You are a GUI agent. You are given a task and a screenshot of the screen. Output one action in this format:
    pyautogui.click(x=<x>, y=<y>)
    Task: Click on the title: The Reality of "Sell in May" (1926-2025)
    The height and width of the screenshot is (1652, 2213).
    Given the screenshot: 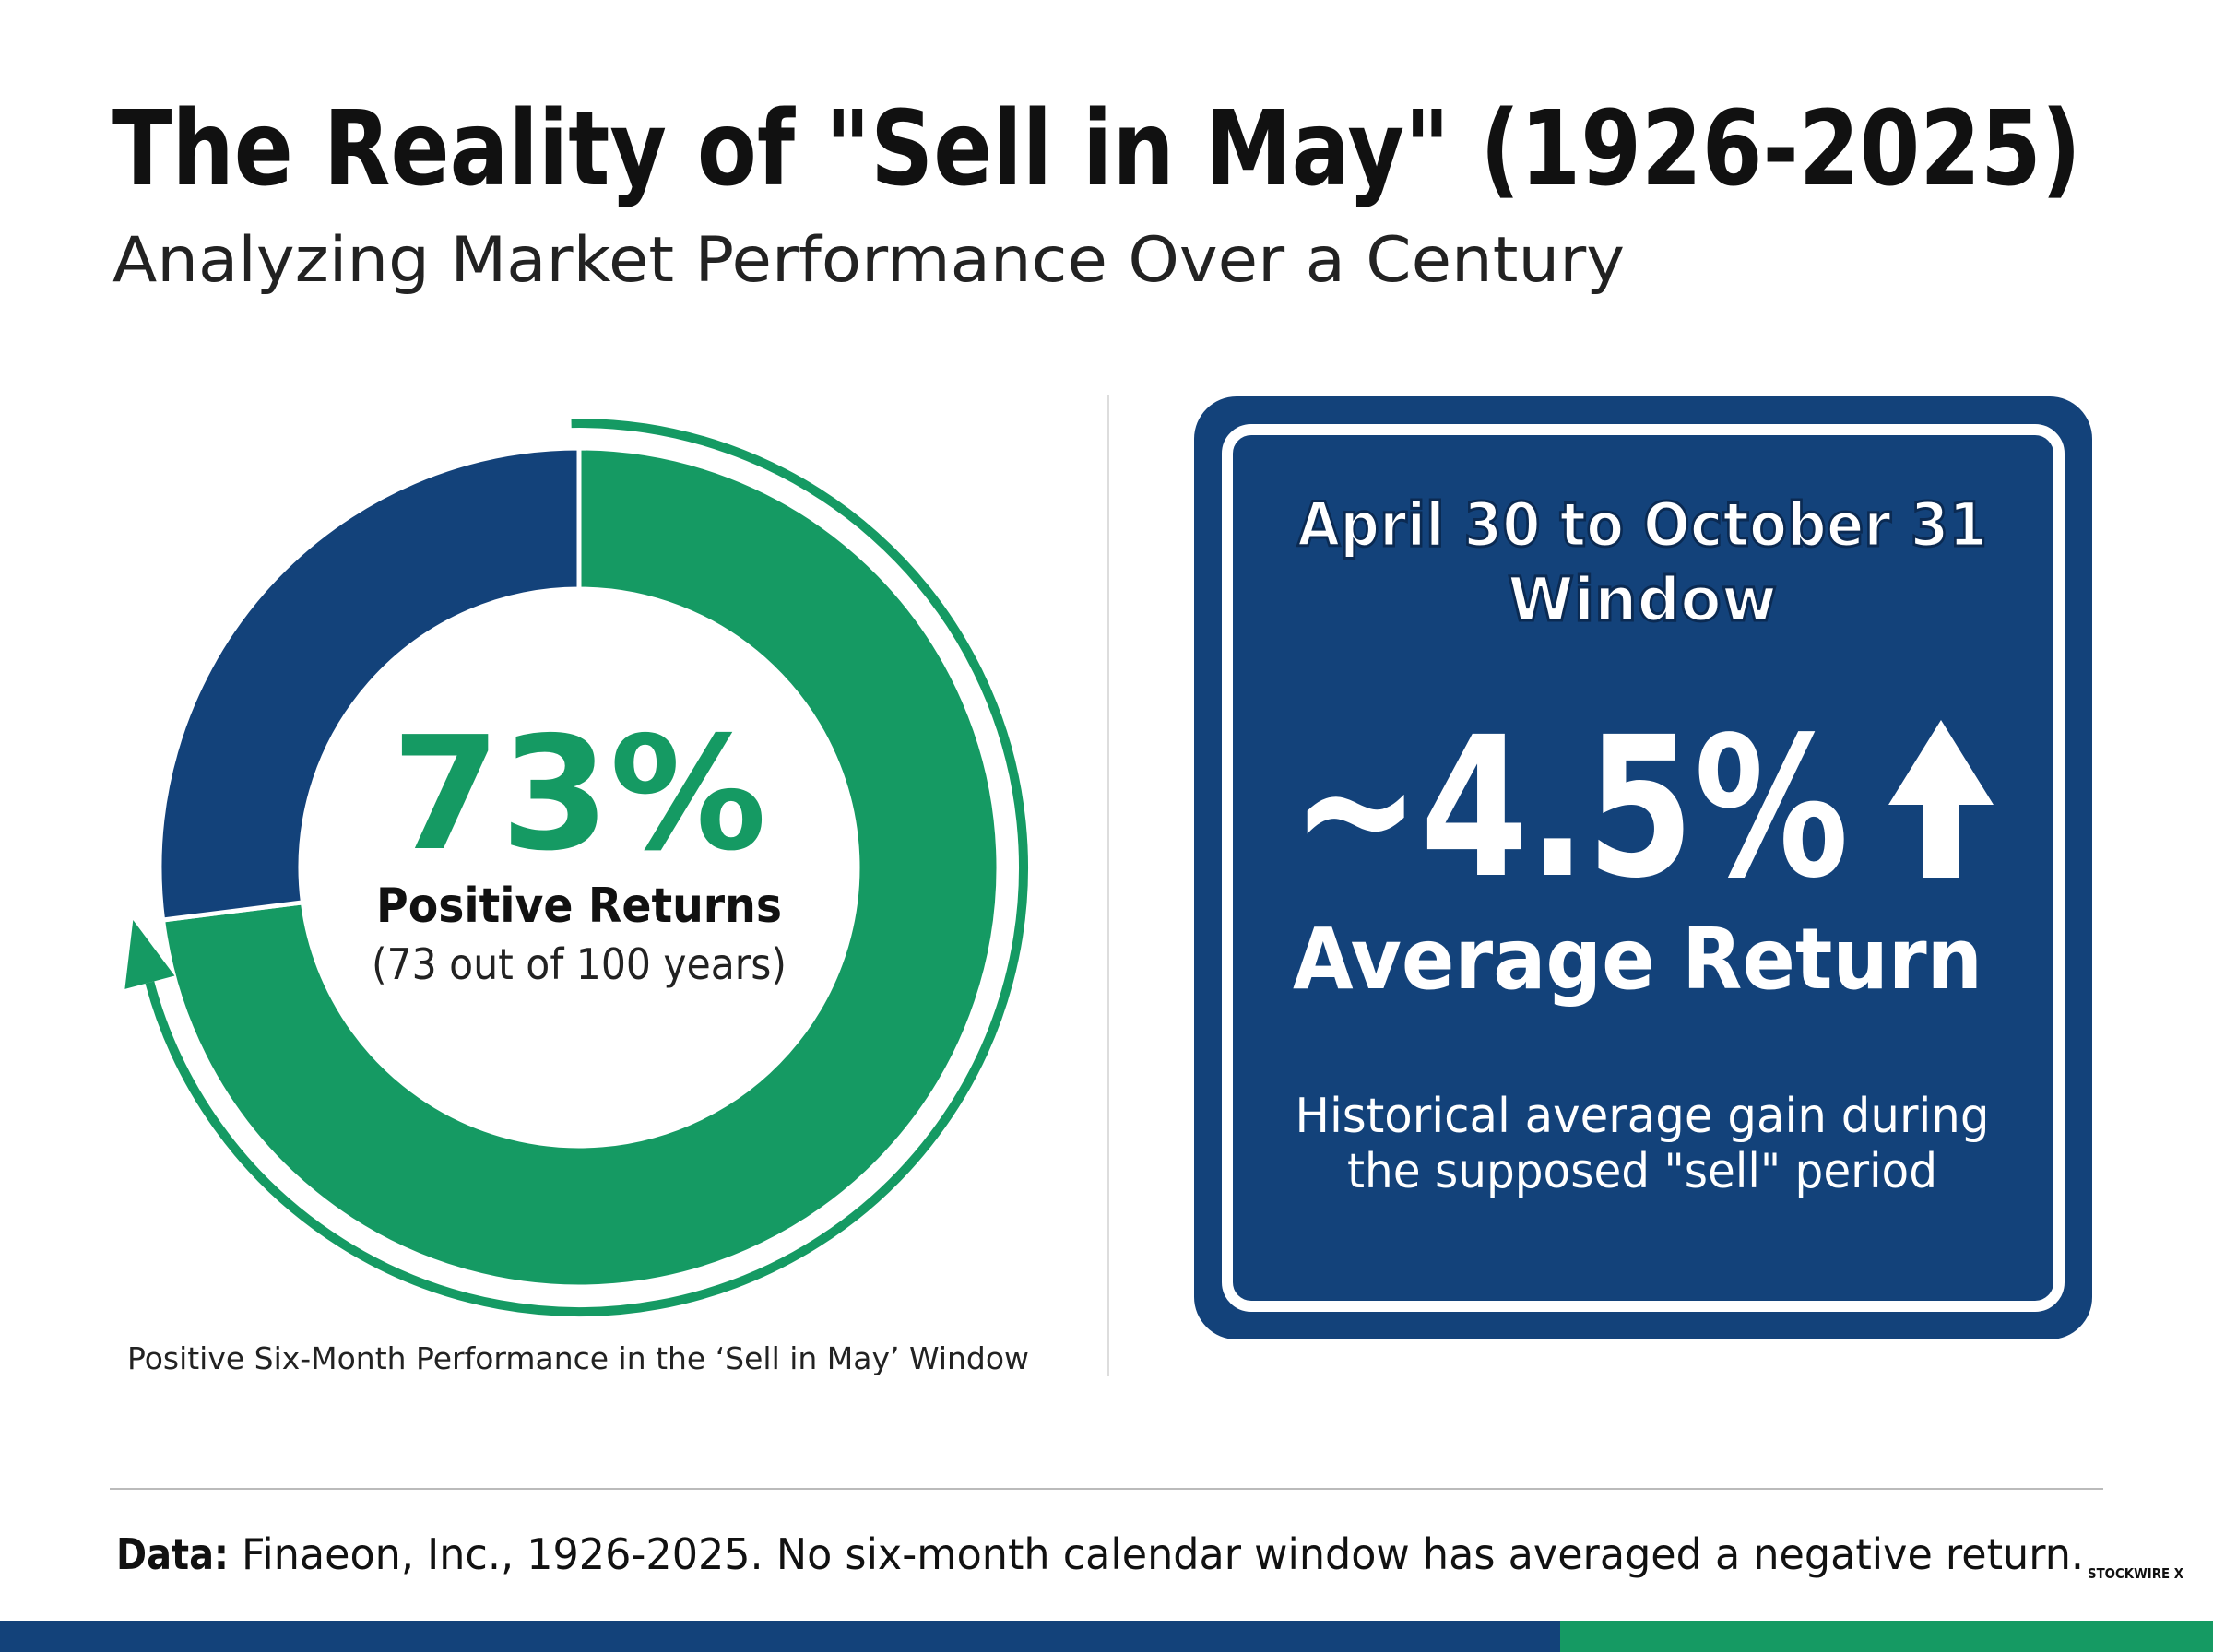 What is the action you would take?
    pyautogui.click(x=1096, y=149)
    